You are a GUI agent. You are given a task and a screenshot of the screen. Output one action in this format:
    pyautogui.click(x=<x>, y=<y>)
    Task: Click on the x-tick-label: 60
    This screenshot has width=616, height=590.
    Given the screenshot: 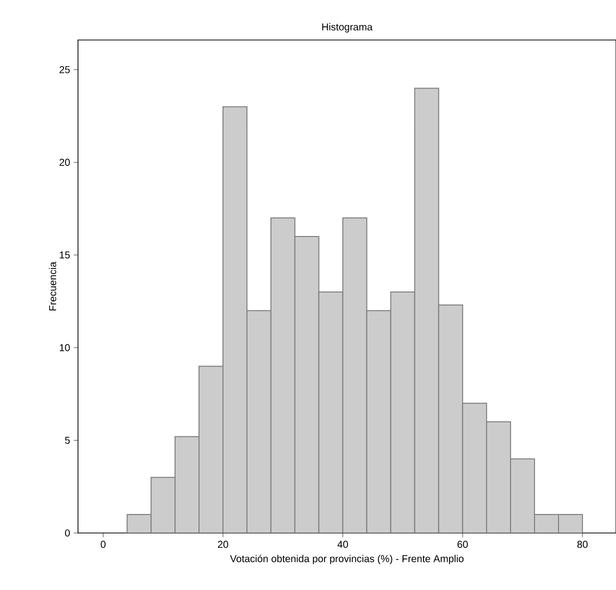 What is the action you would take?
    pyautogui.click(x=463, y=544)
    